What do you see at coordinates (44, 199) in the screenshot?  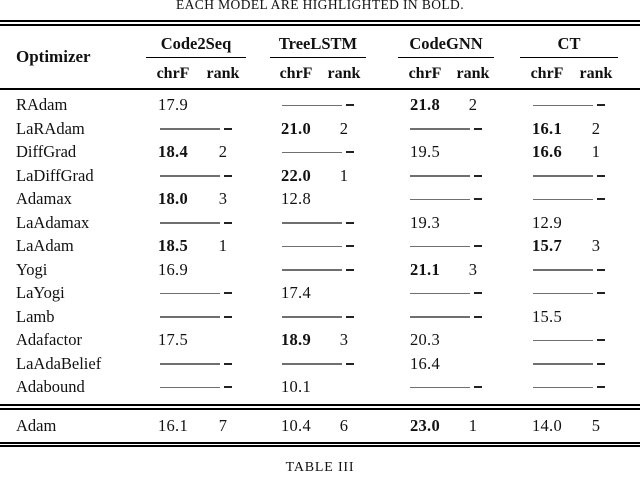 I see `optimizer-name: Adamax` at bounding box center [44, 199].